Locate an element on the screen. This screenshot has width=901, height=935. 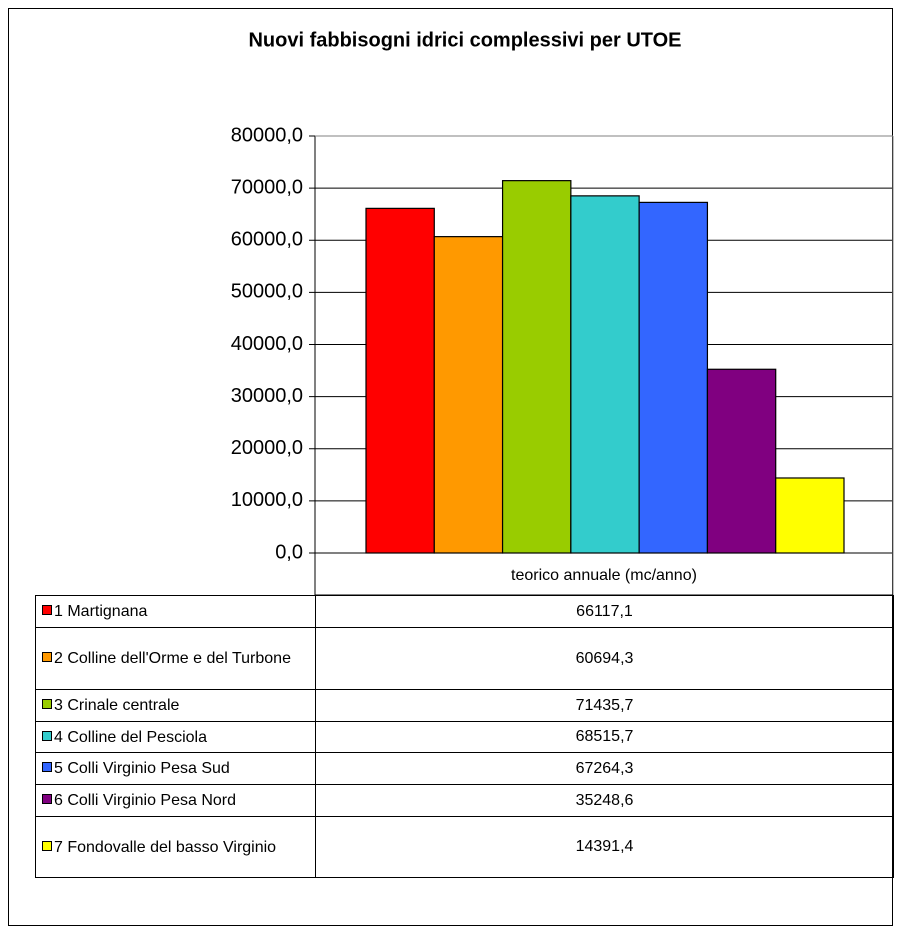
value-cell: 66117,1 is located at coordinates (604, 611).